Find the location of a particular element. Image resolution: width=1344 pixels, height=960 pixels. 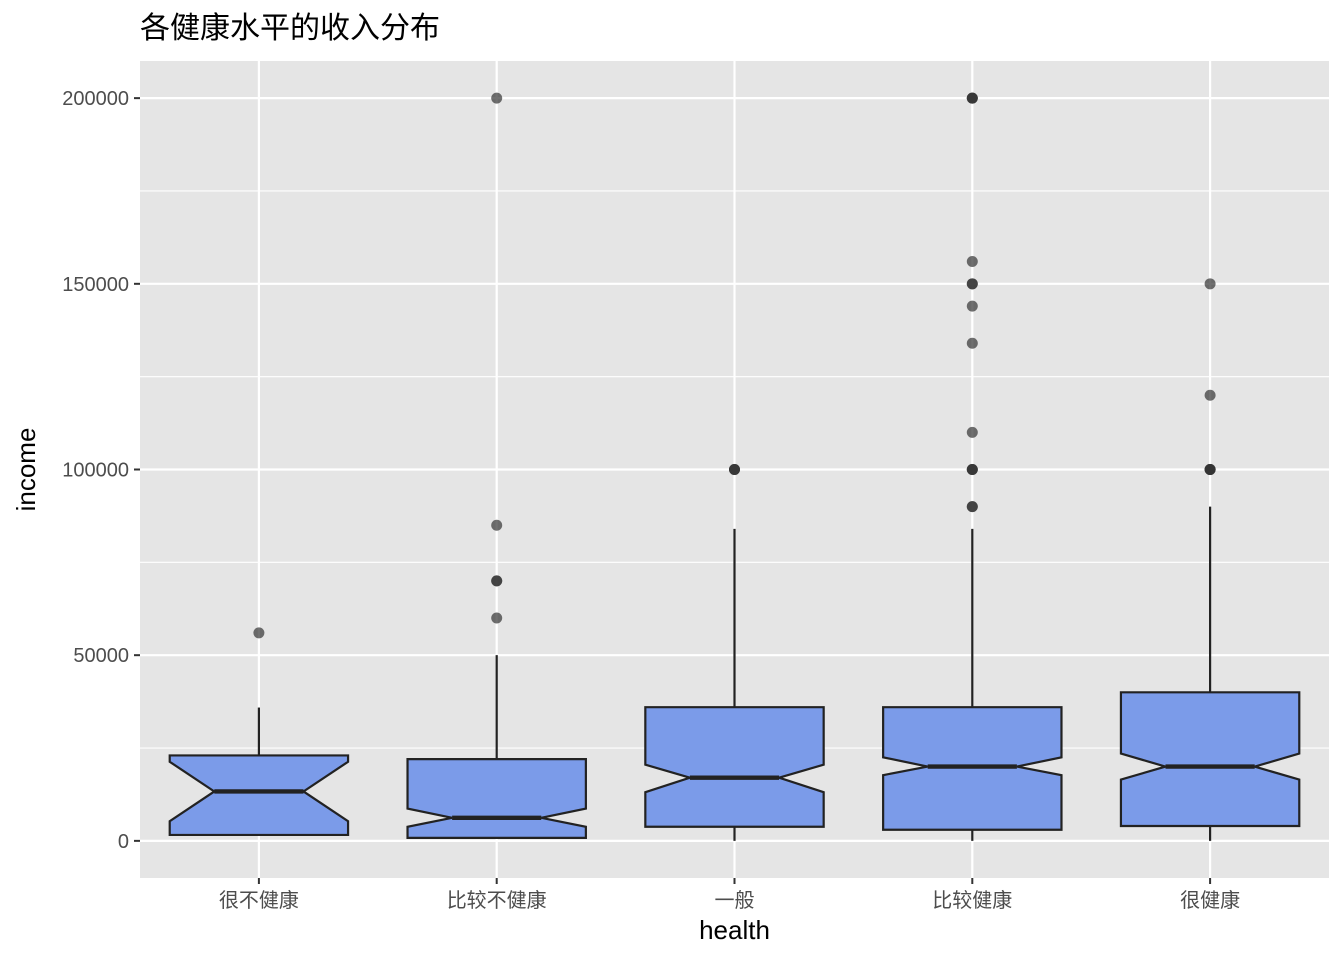

x-tick-label: 比较不健康 is located at coordinates (497, 900).